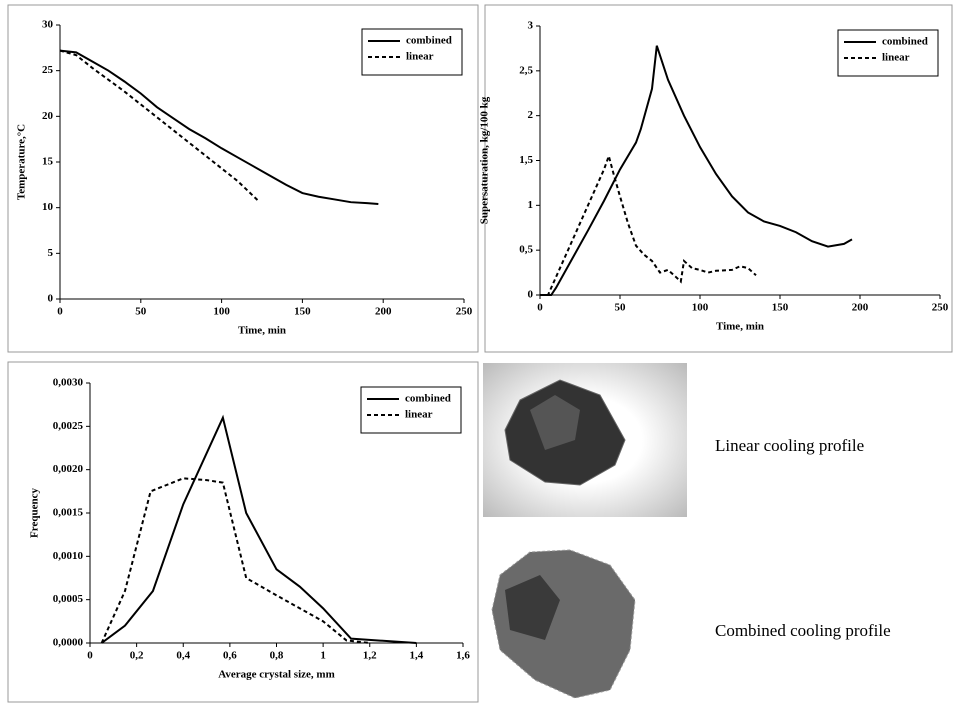 The width and height of the screenshot is (957, 707). What do you see at coordinates (276, 675) in the screenshot?
I see `x-axis-title: Average crystal size, mm` at bounding box center [276, 675].